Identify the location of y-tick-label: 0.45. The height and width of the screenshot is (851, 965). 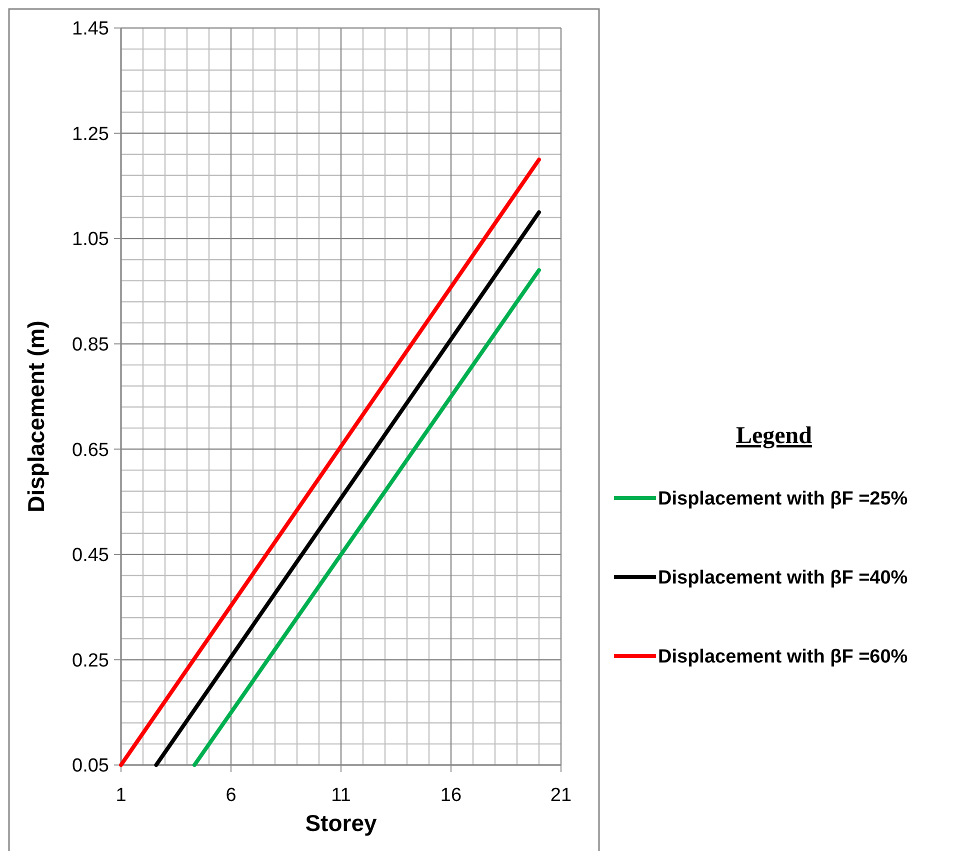
(90, 555).